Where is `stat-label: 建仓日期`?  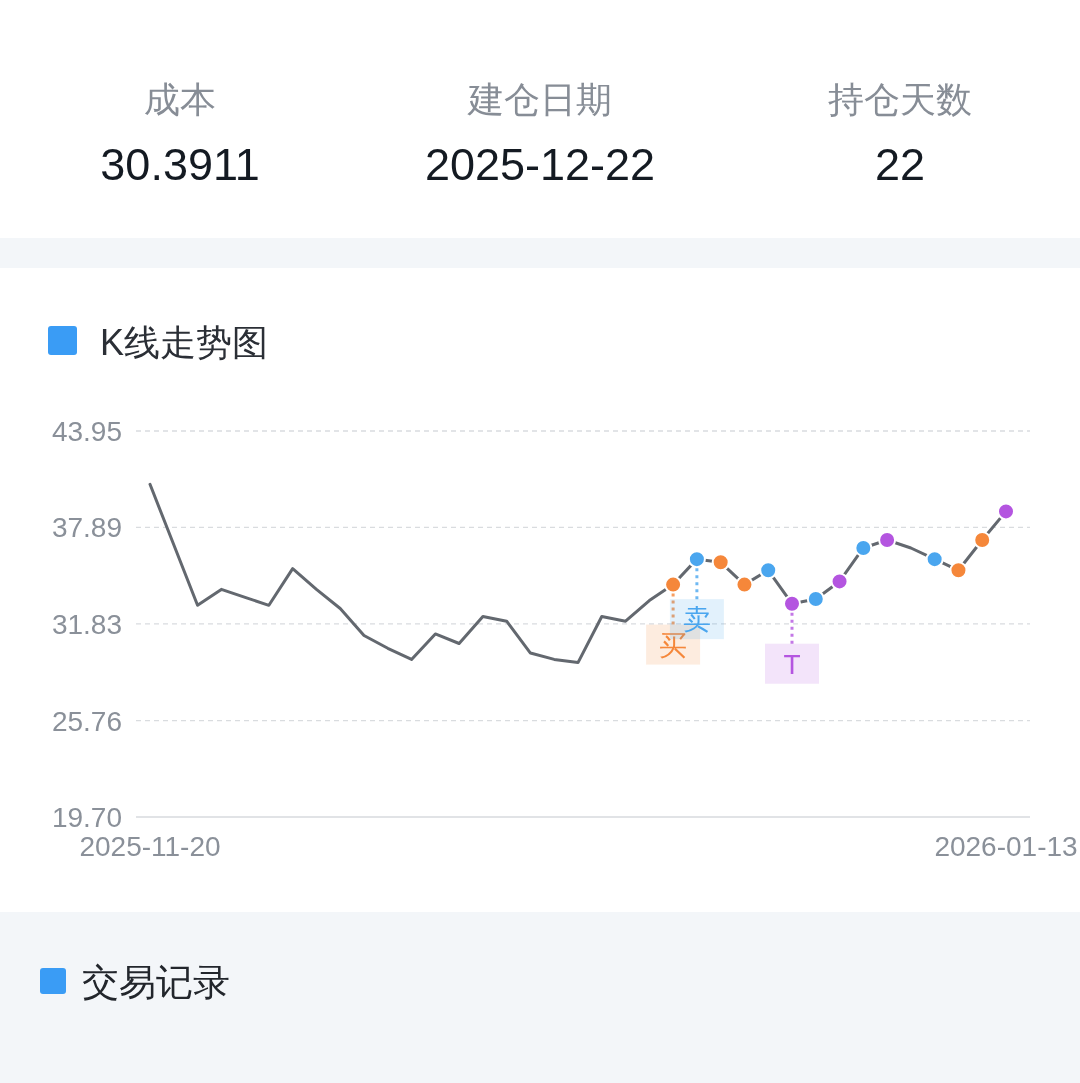
stat-label: 建仓日期 is located at coordinates (540, 99).